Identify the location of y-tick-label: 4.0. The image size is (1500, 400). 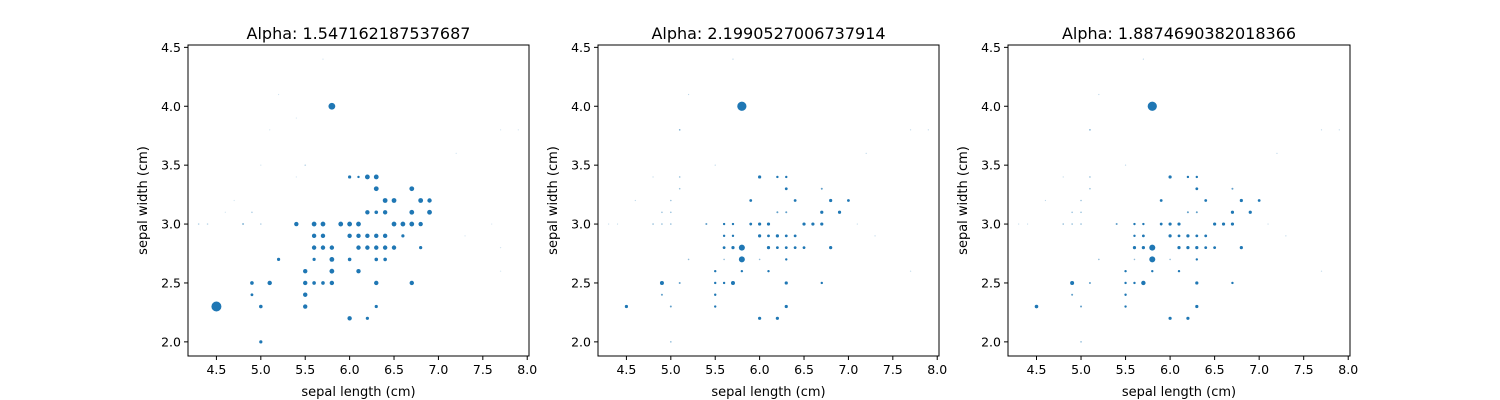
(171, 106).